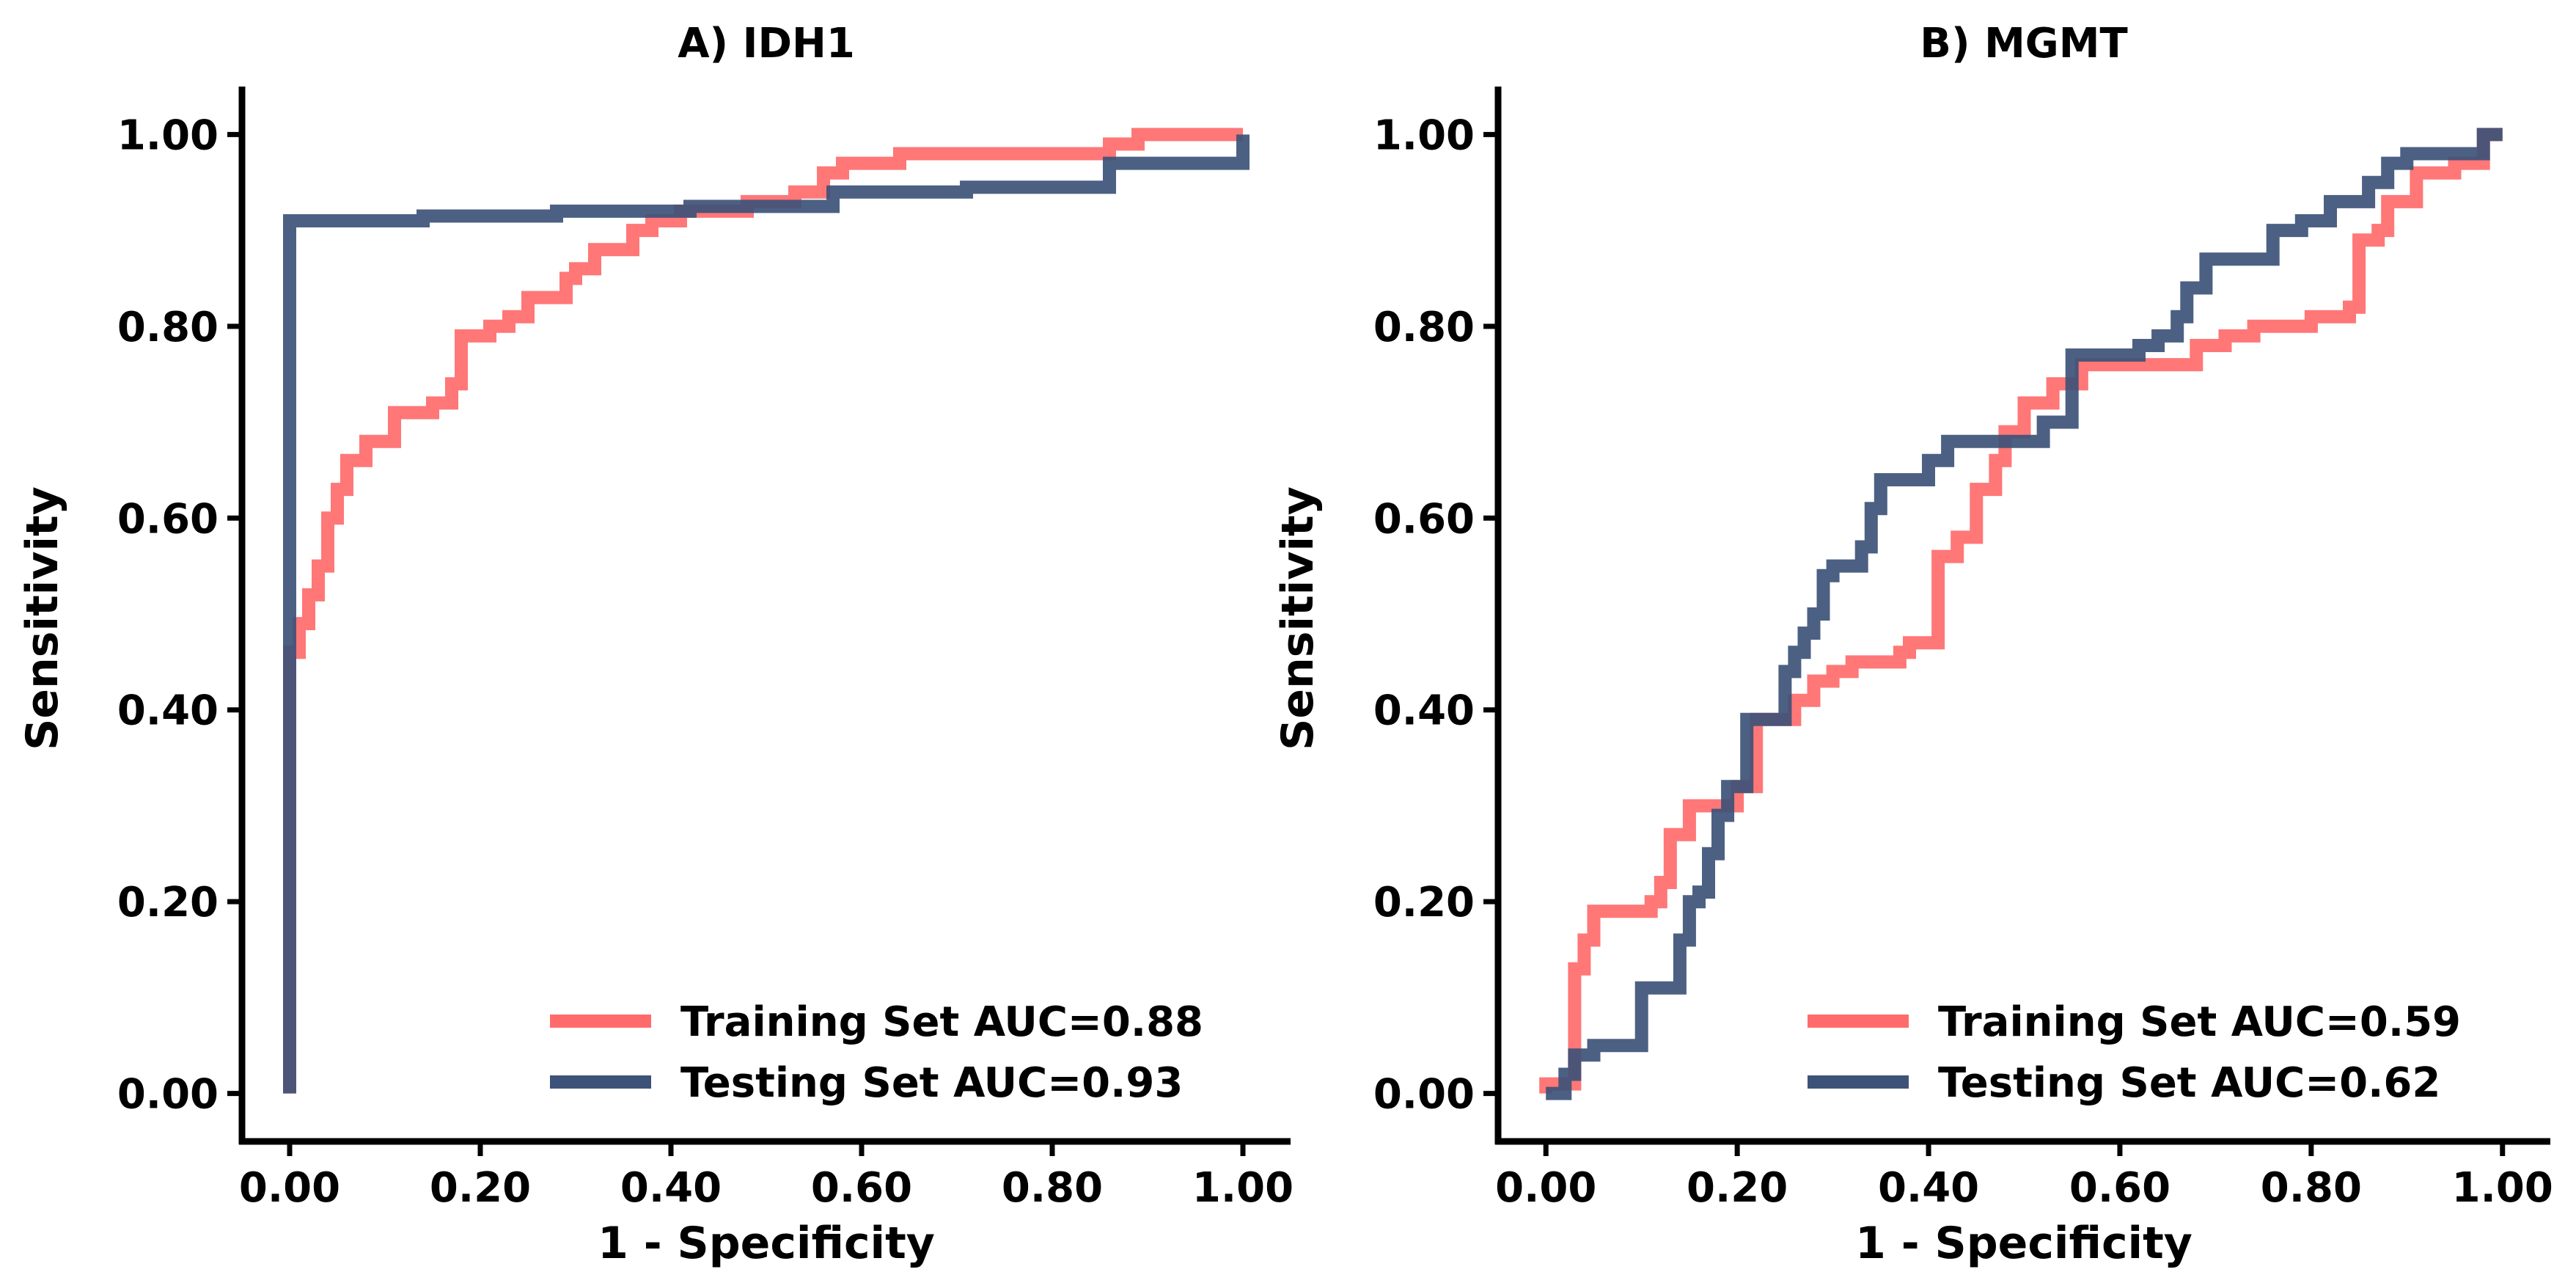  What do you see at coordinates (2502, 1188) in the screenshot?
I see `panel-b-x-tick-label: 1.00` at bounding box center [2502, 1188].